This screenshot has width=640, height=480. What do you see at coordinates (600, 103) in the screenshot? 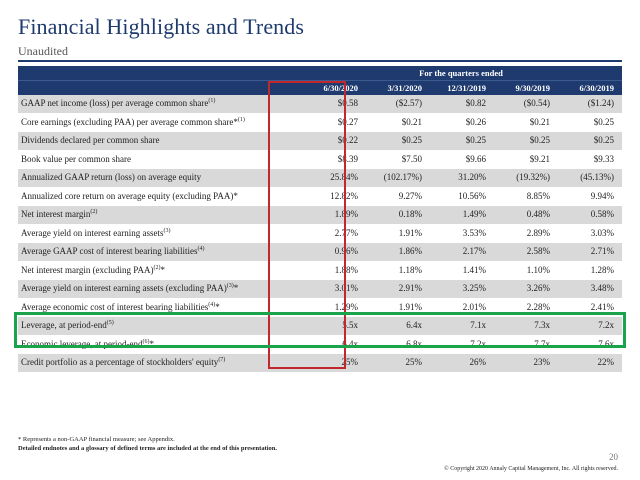
I see `table-cell: ($1.24)` at bounding box center [600, 103].